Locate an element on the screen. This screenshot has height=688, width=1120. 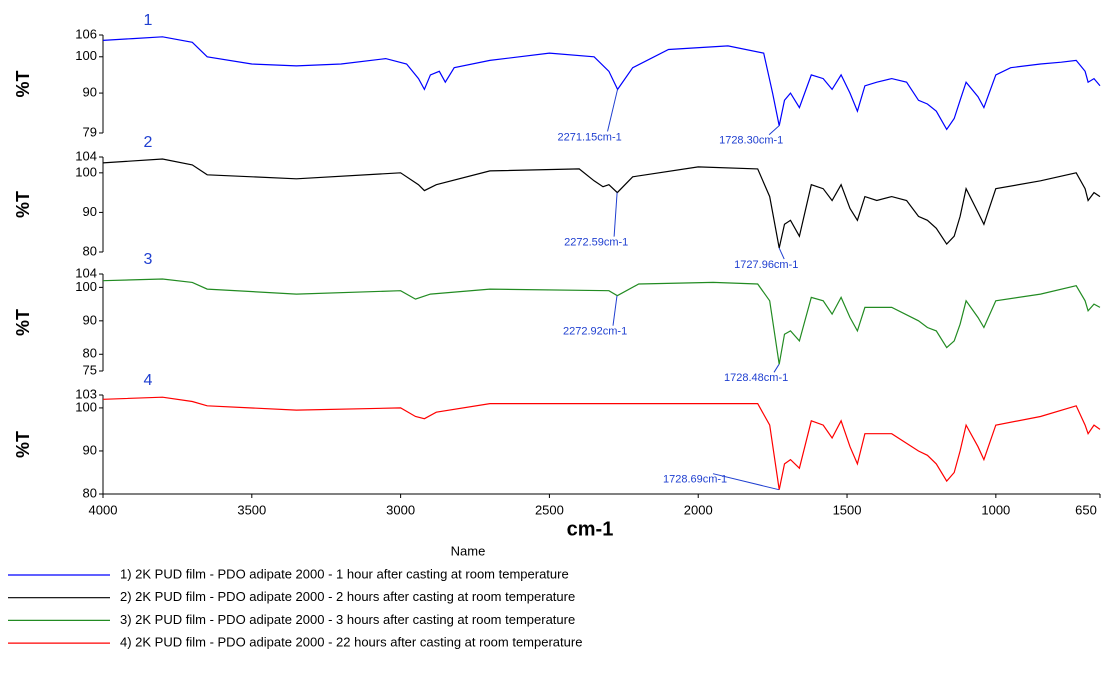
x-tick-label: 3500 is located at coordinates (251, 509).